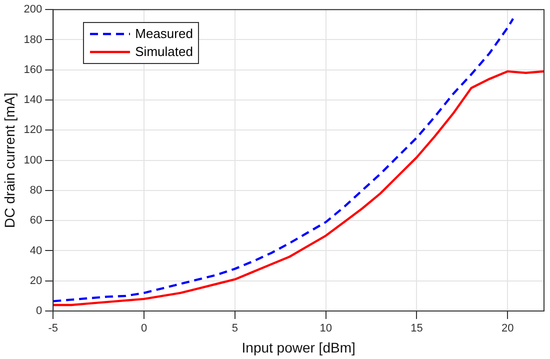 This screenshot has width=550, height=359. I want to click on y-tick-label: 20, so click(36, 280).